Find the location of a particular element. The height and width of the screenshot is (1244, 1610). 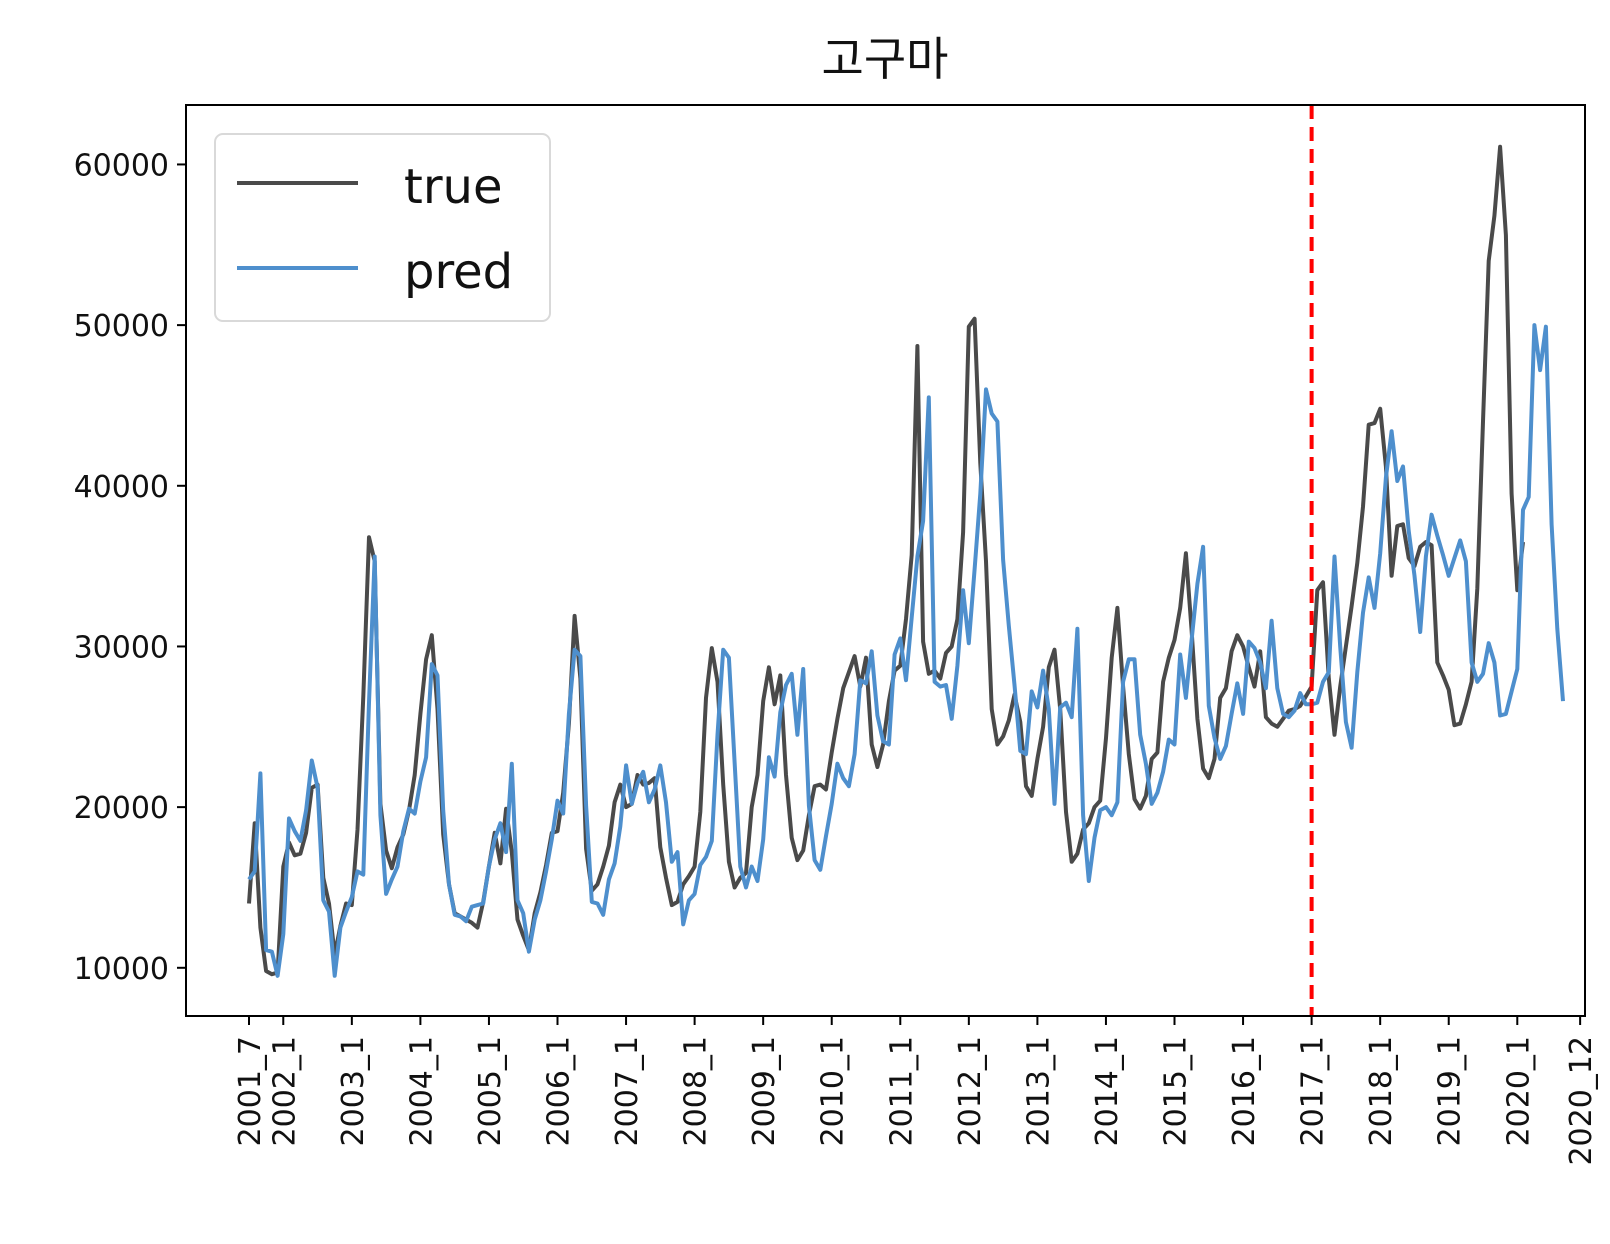

x-tick-label: 2011_1 is located at coordinates (901, 1091).